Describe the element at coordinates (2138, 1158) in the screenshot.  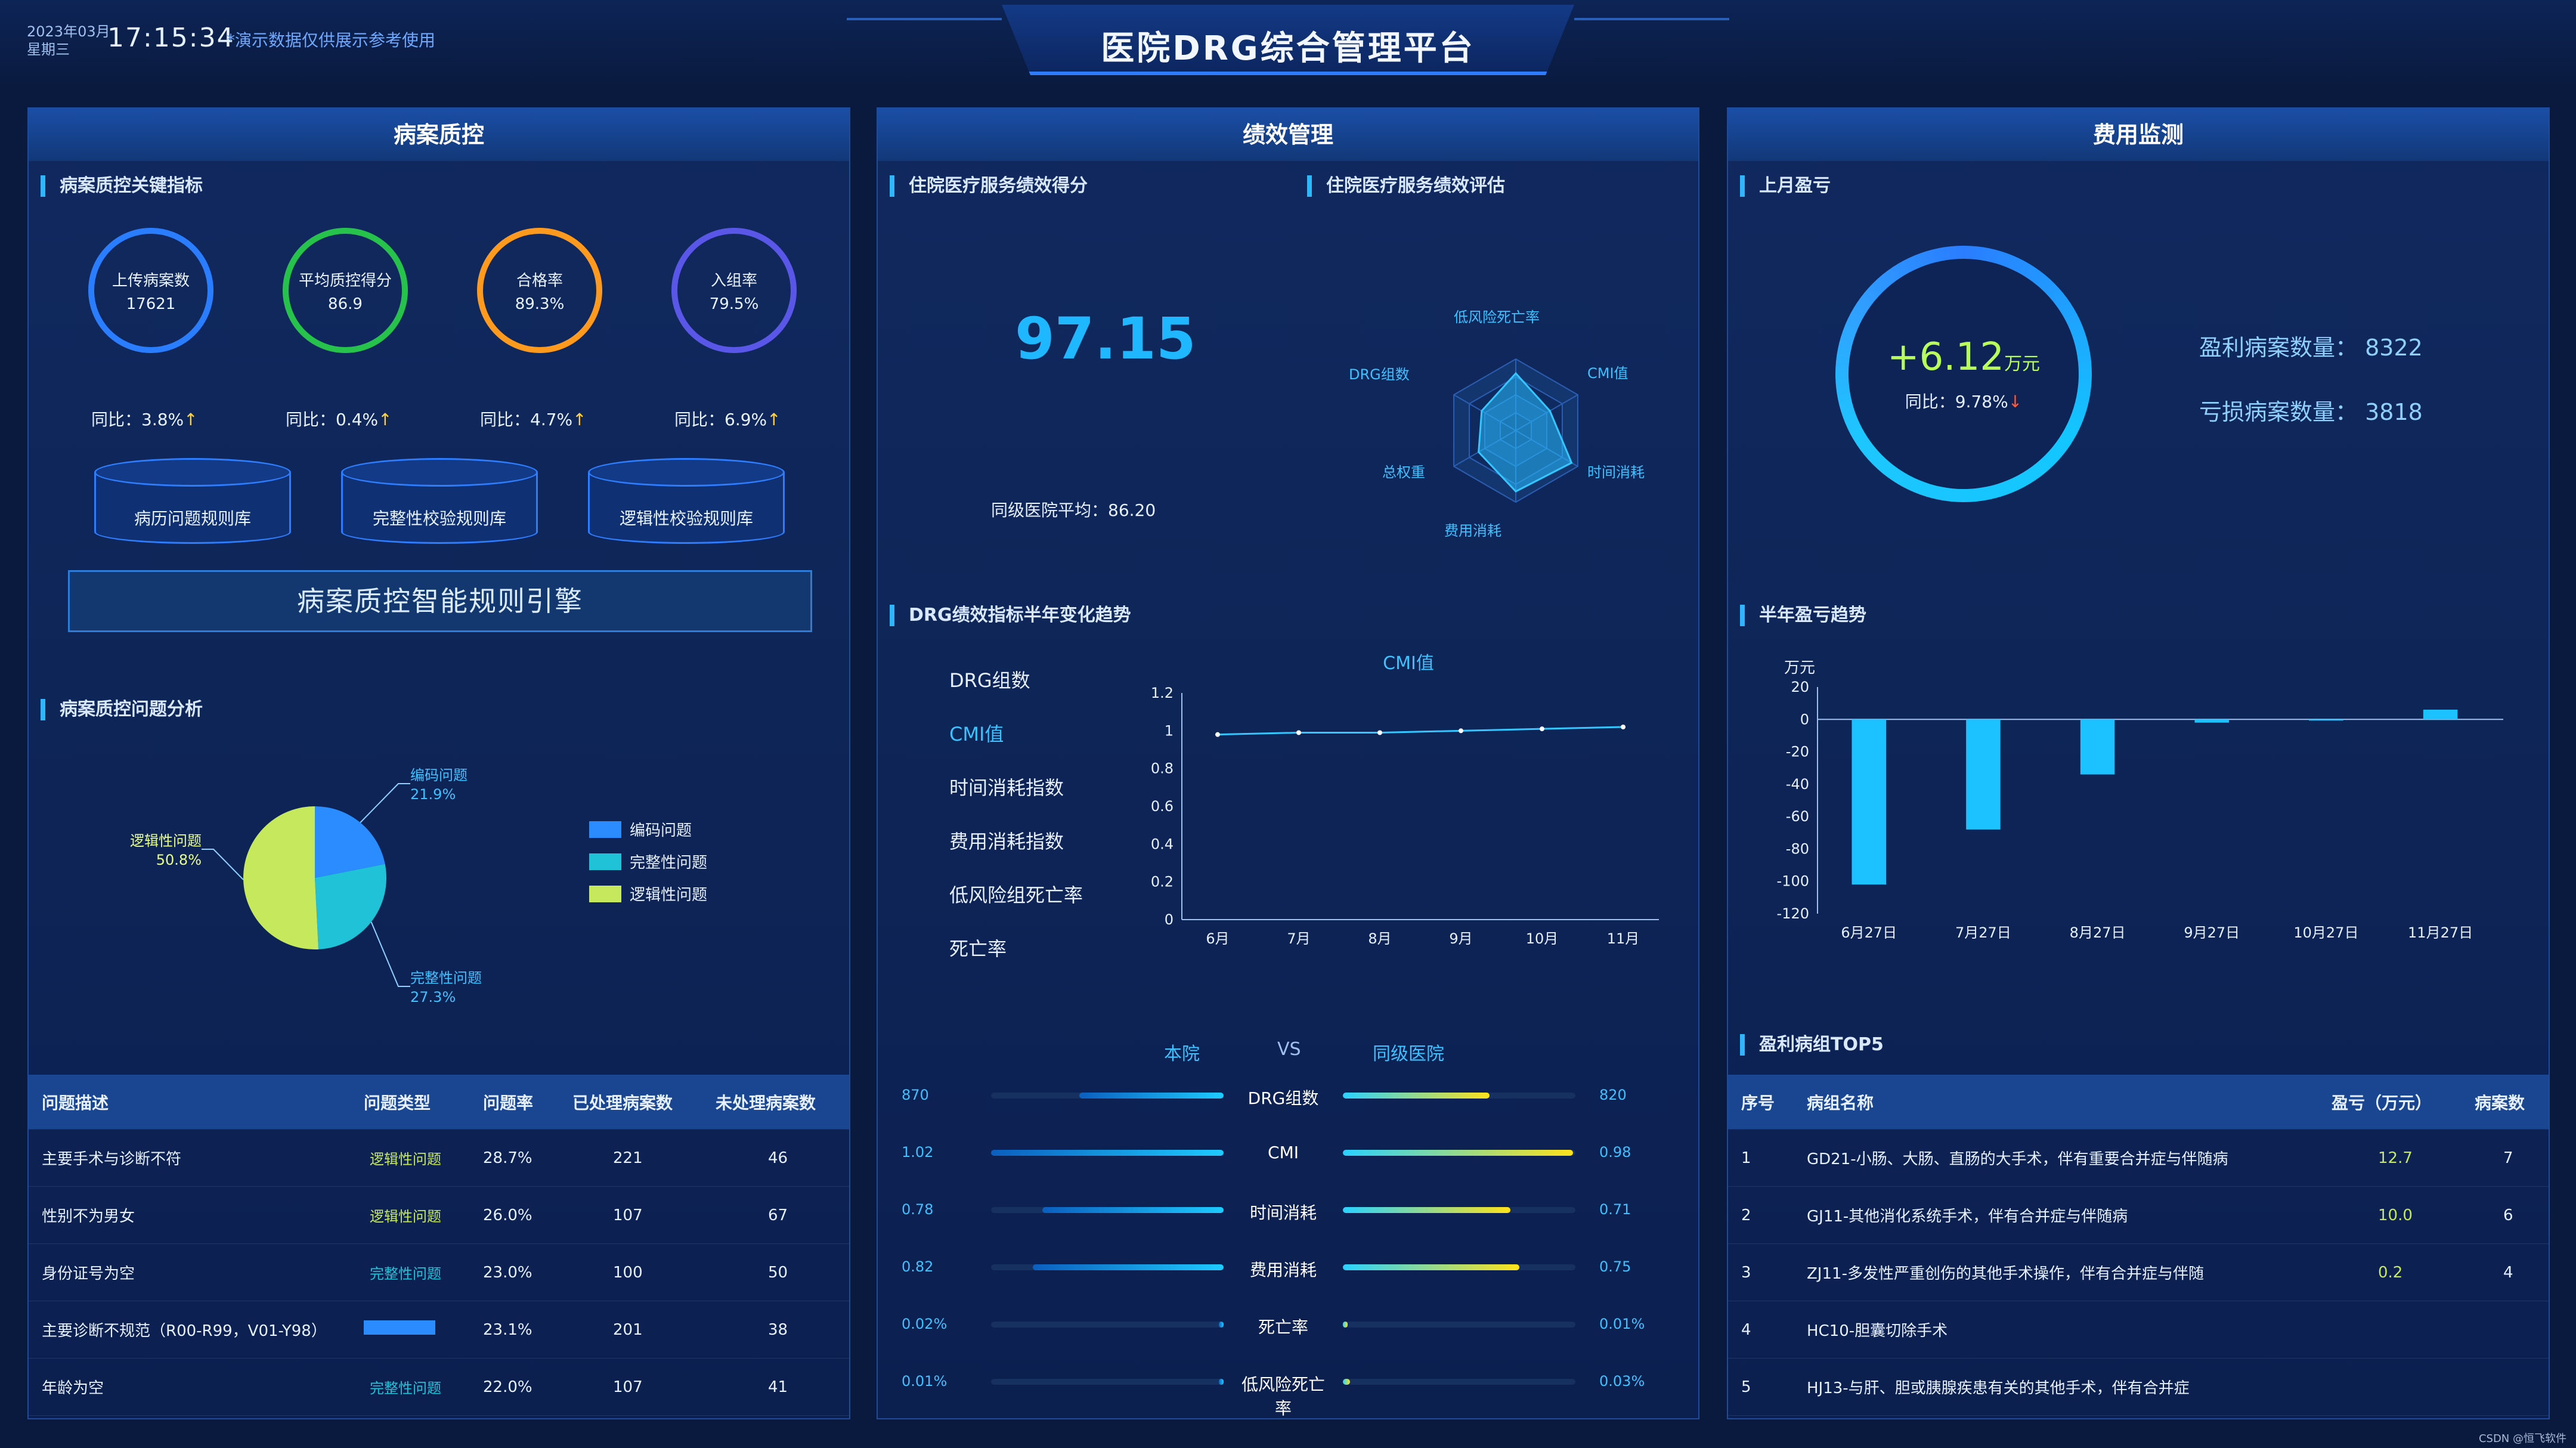
I see `table-row: 1 GD21-小肠、大肠、直肠的大手术，伴有重要合并症与伴随病 12.7 7` at that location.